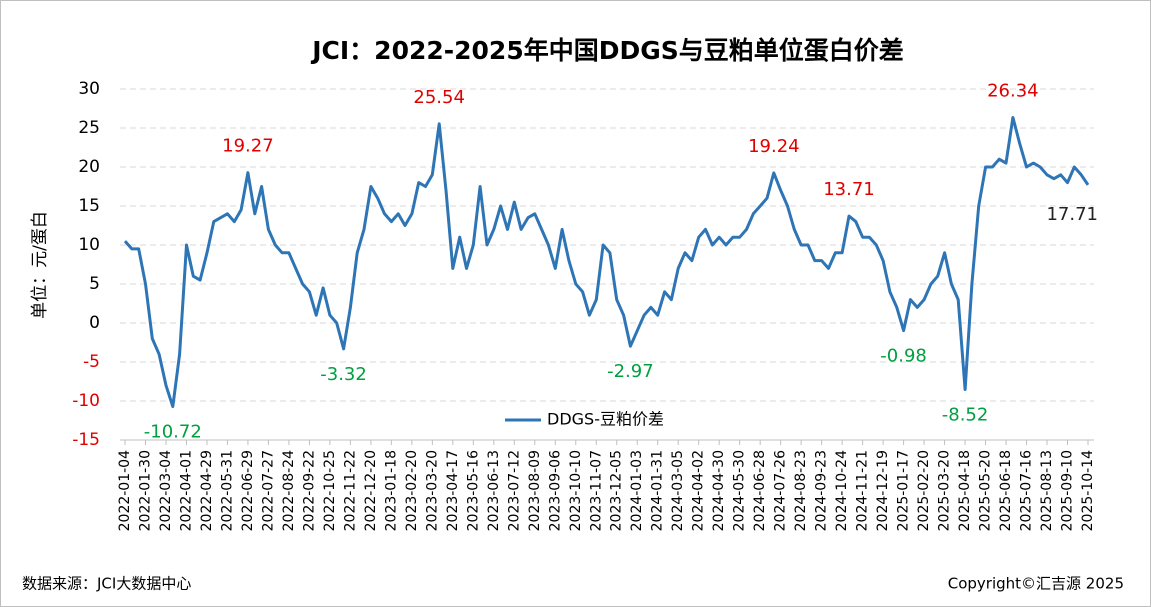  I want to click on x-tick-label: 2024-01-03, so click(637, 490).